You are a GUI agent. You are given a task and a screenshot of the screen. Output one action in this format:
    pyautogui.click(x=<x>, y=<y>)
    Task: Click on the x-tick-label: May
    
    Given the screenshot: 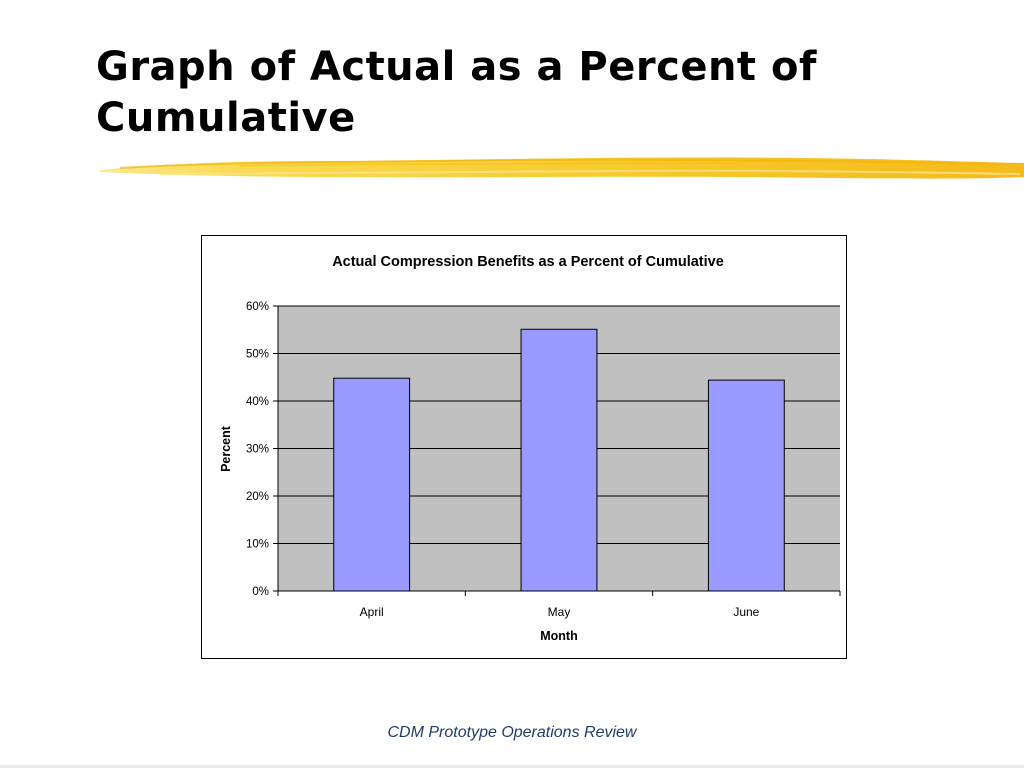 What is the action you would take?
    pyautogui.click(x=559, y=612)
    